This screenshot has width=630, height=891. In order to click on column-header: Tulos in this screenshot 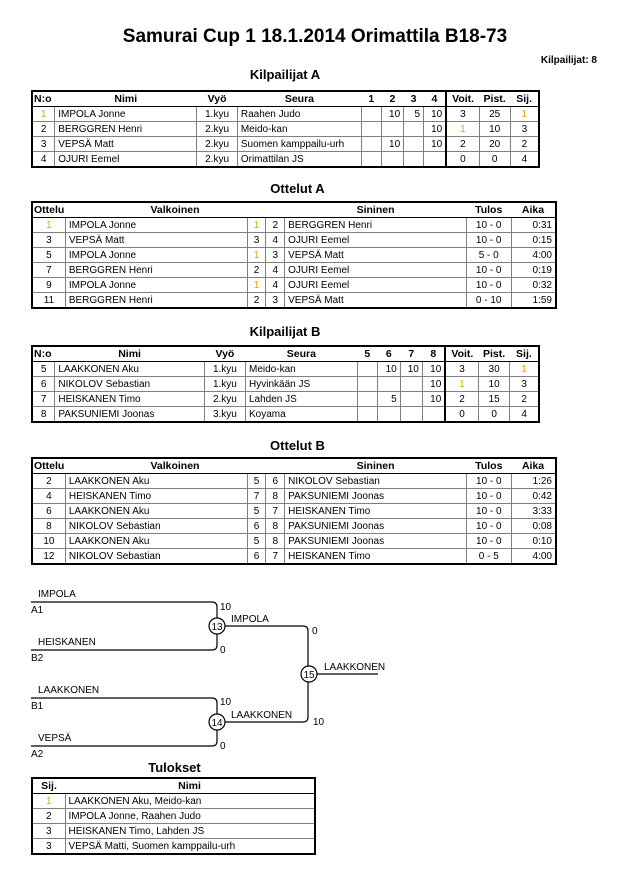, I will do `click(488, 210)`.